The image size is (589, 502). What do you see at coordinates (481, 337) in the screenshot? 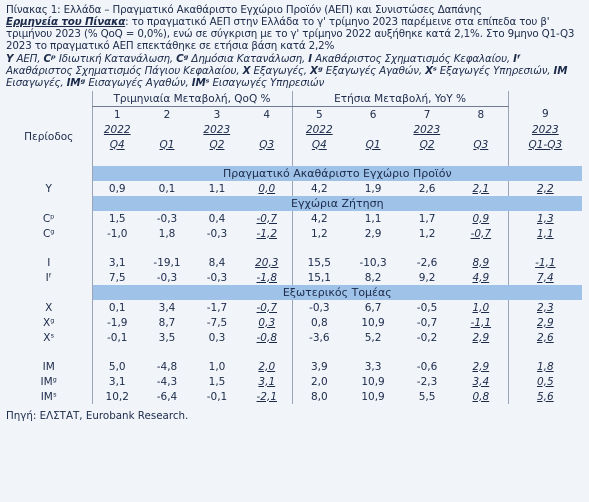
I see `value-cell: 2,9` at bounding box center [481, 337].